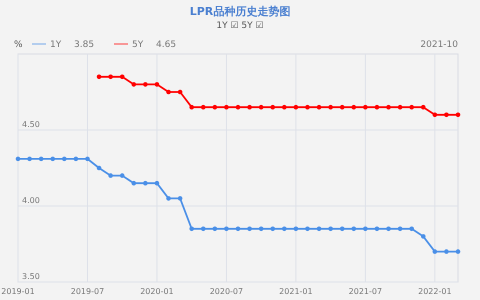 This screenshot has width=480, height=300. What do you see at coordinates (365, 291) in the screenshot?
I see `x-tick-label: 2021-07` at bounding box center [365, 291].